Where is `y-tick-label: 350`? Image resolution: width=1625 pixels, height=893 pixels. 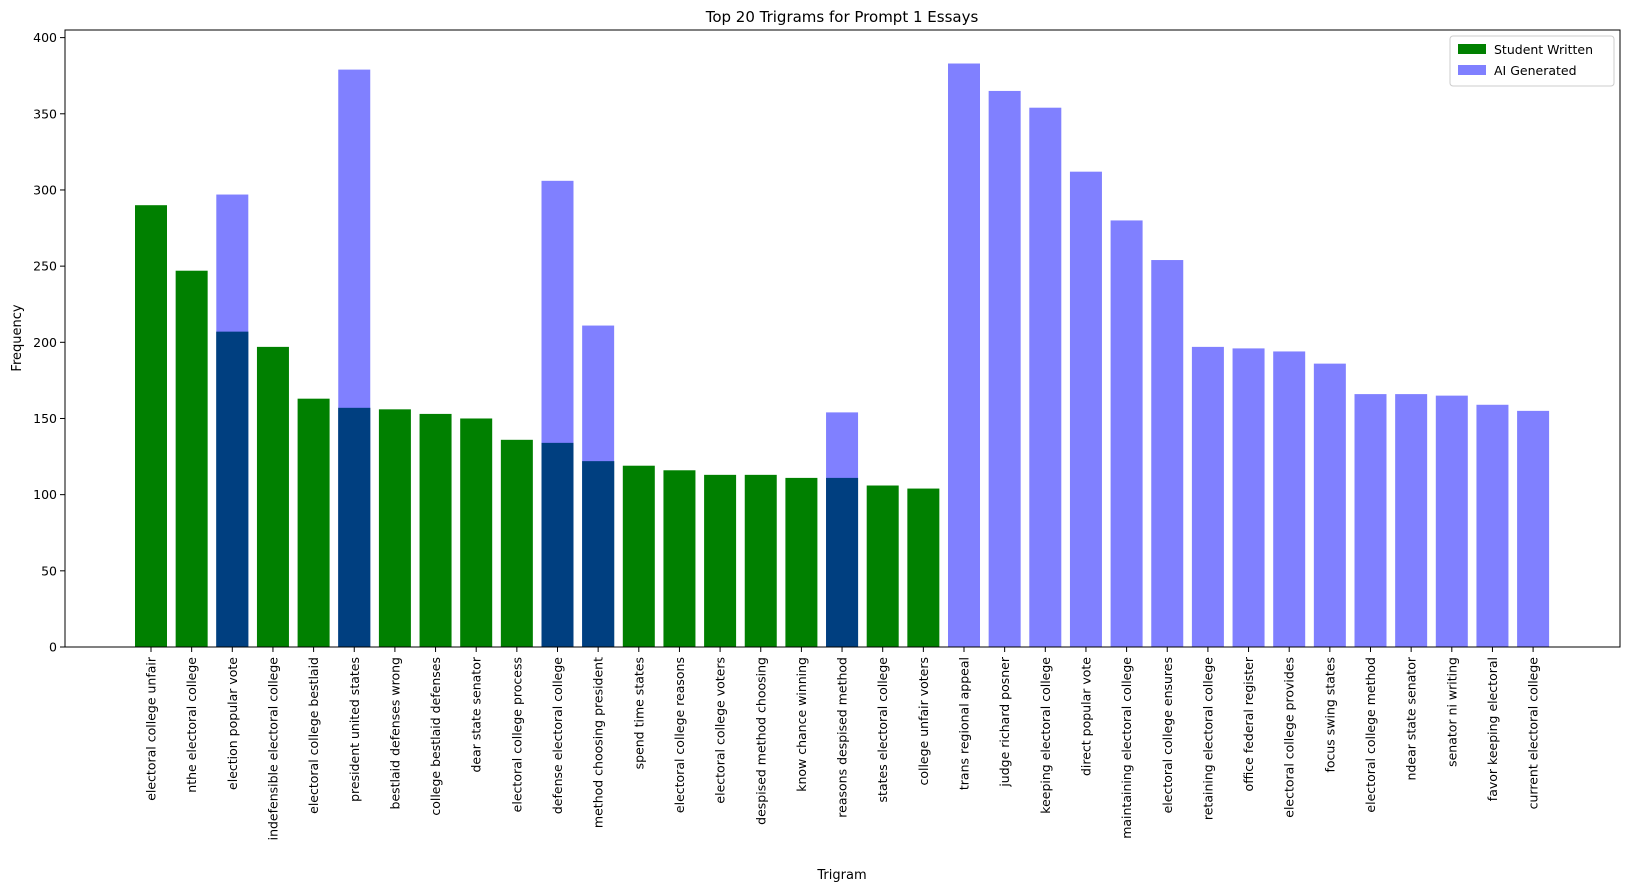
y-tick-label: 350 is located at coordinates (45, 113).